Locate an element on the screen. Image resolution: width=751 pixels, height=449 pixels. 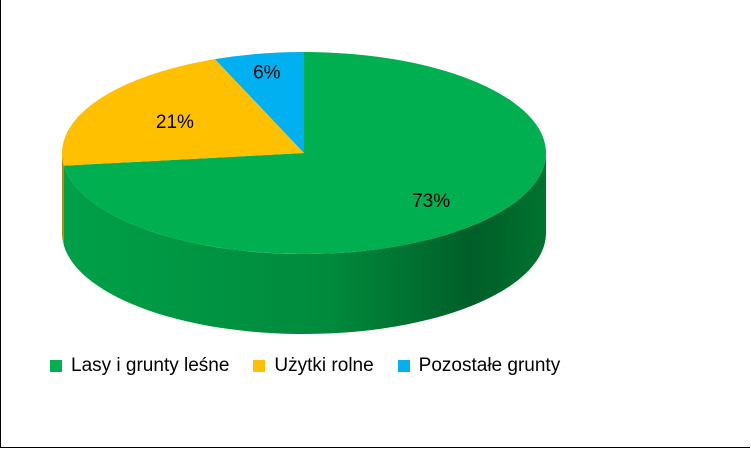
data-label-uzytki: 21% is located at coordinates (175, 122).